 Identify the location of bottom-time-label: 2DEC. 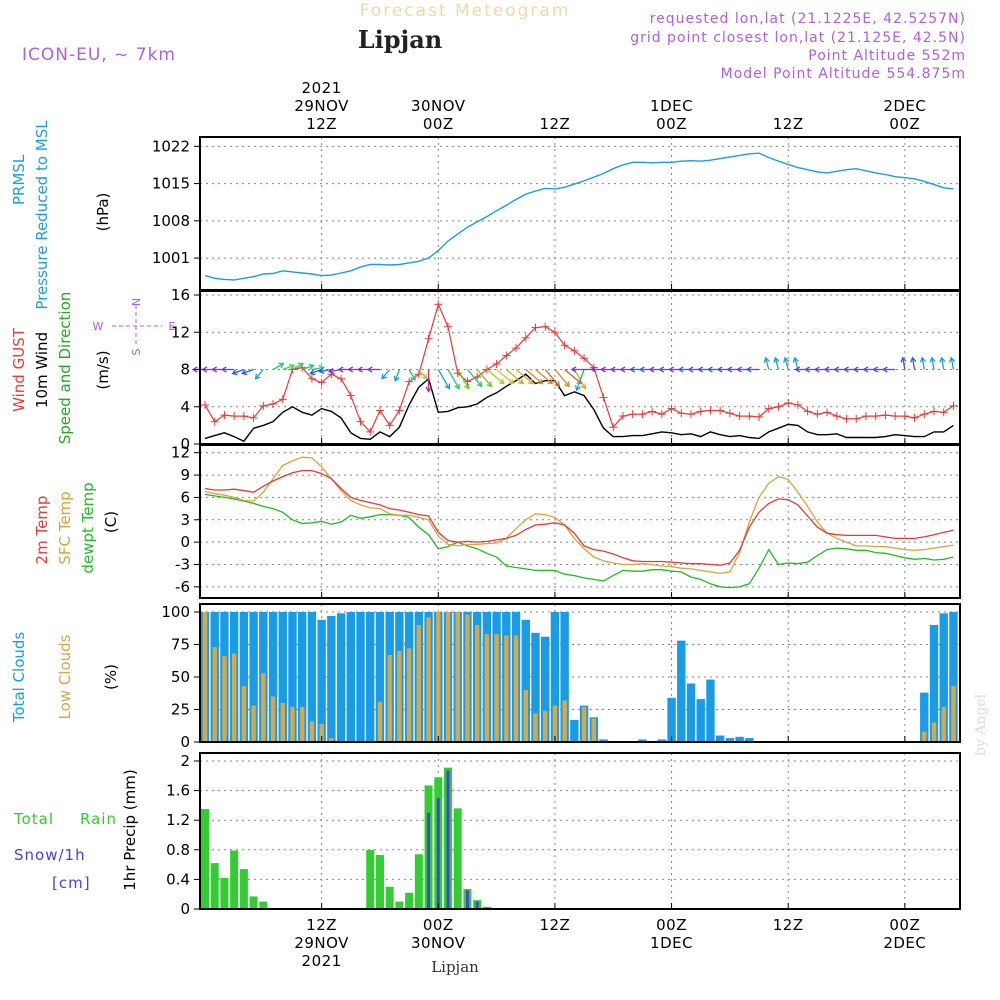
(904, 943).